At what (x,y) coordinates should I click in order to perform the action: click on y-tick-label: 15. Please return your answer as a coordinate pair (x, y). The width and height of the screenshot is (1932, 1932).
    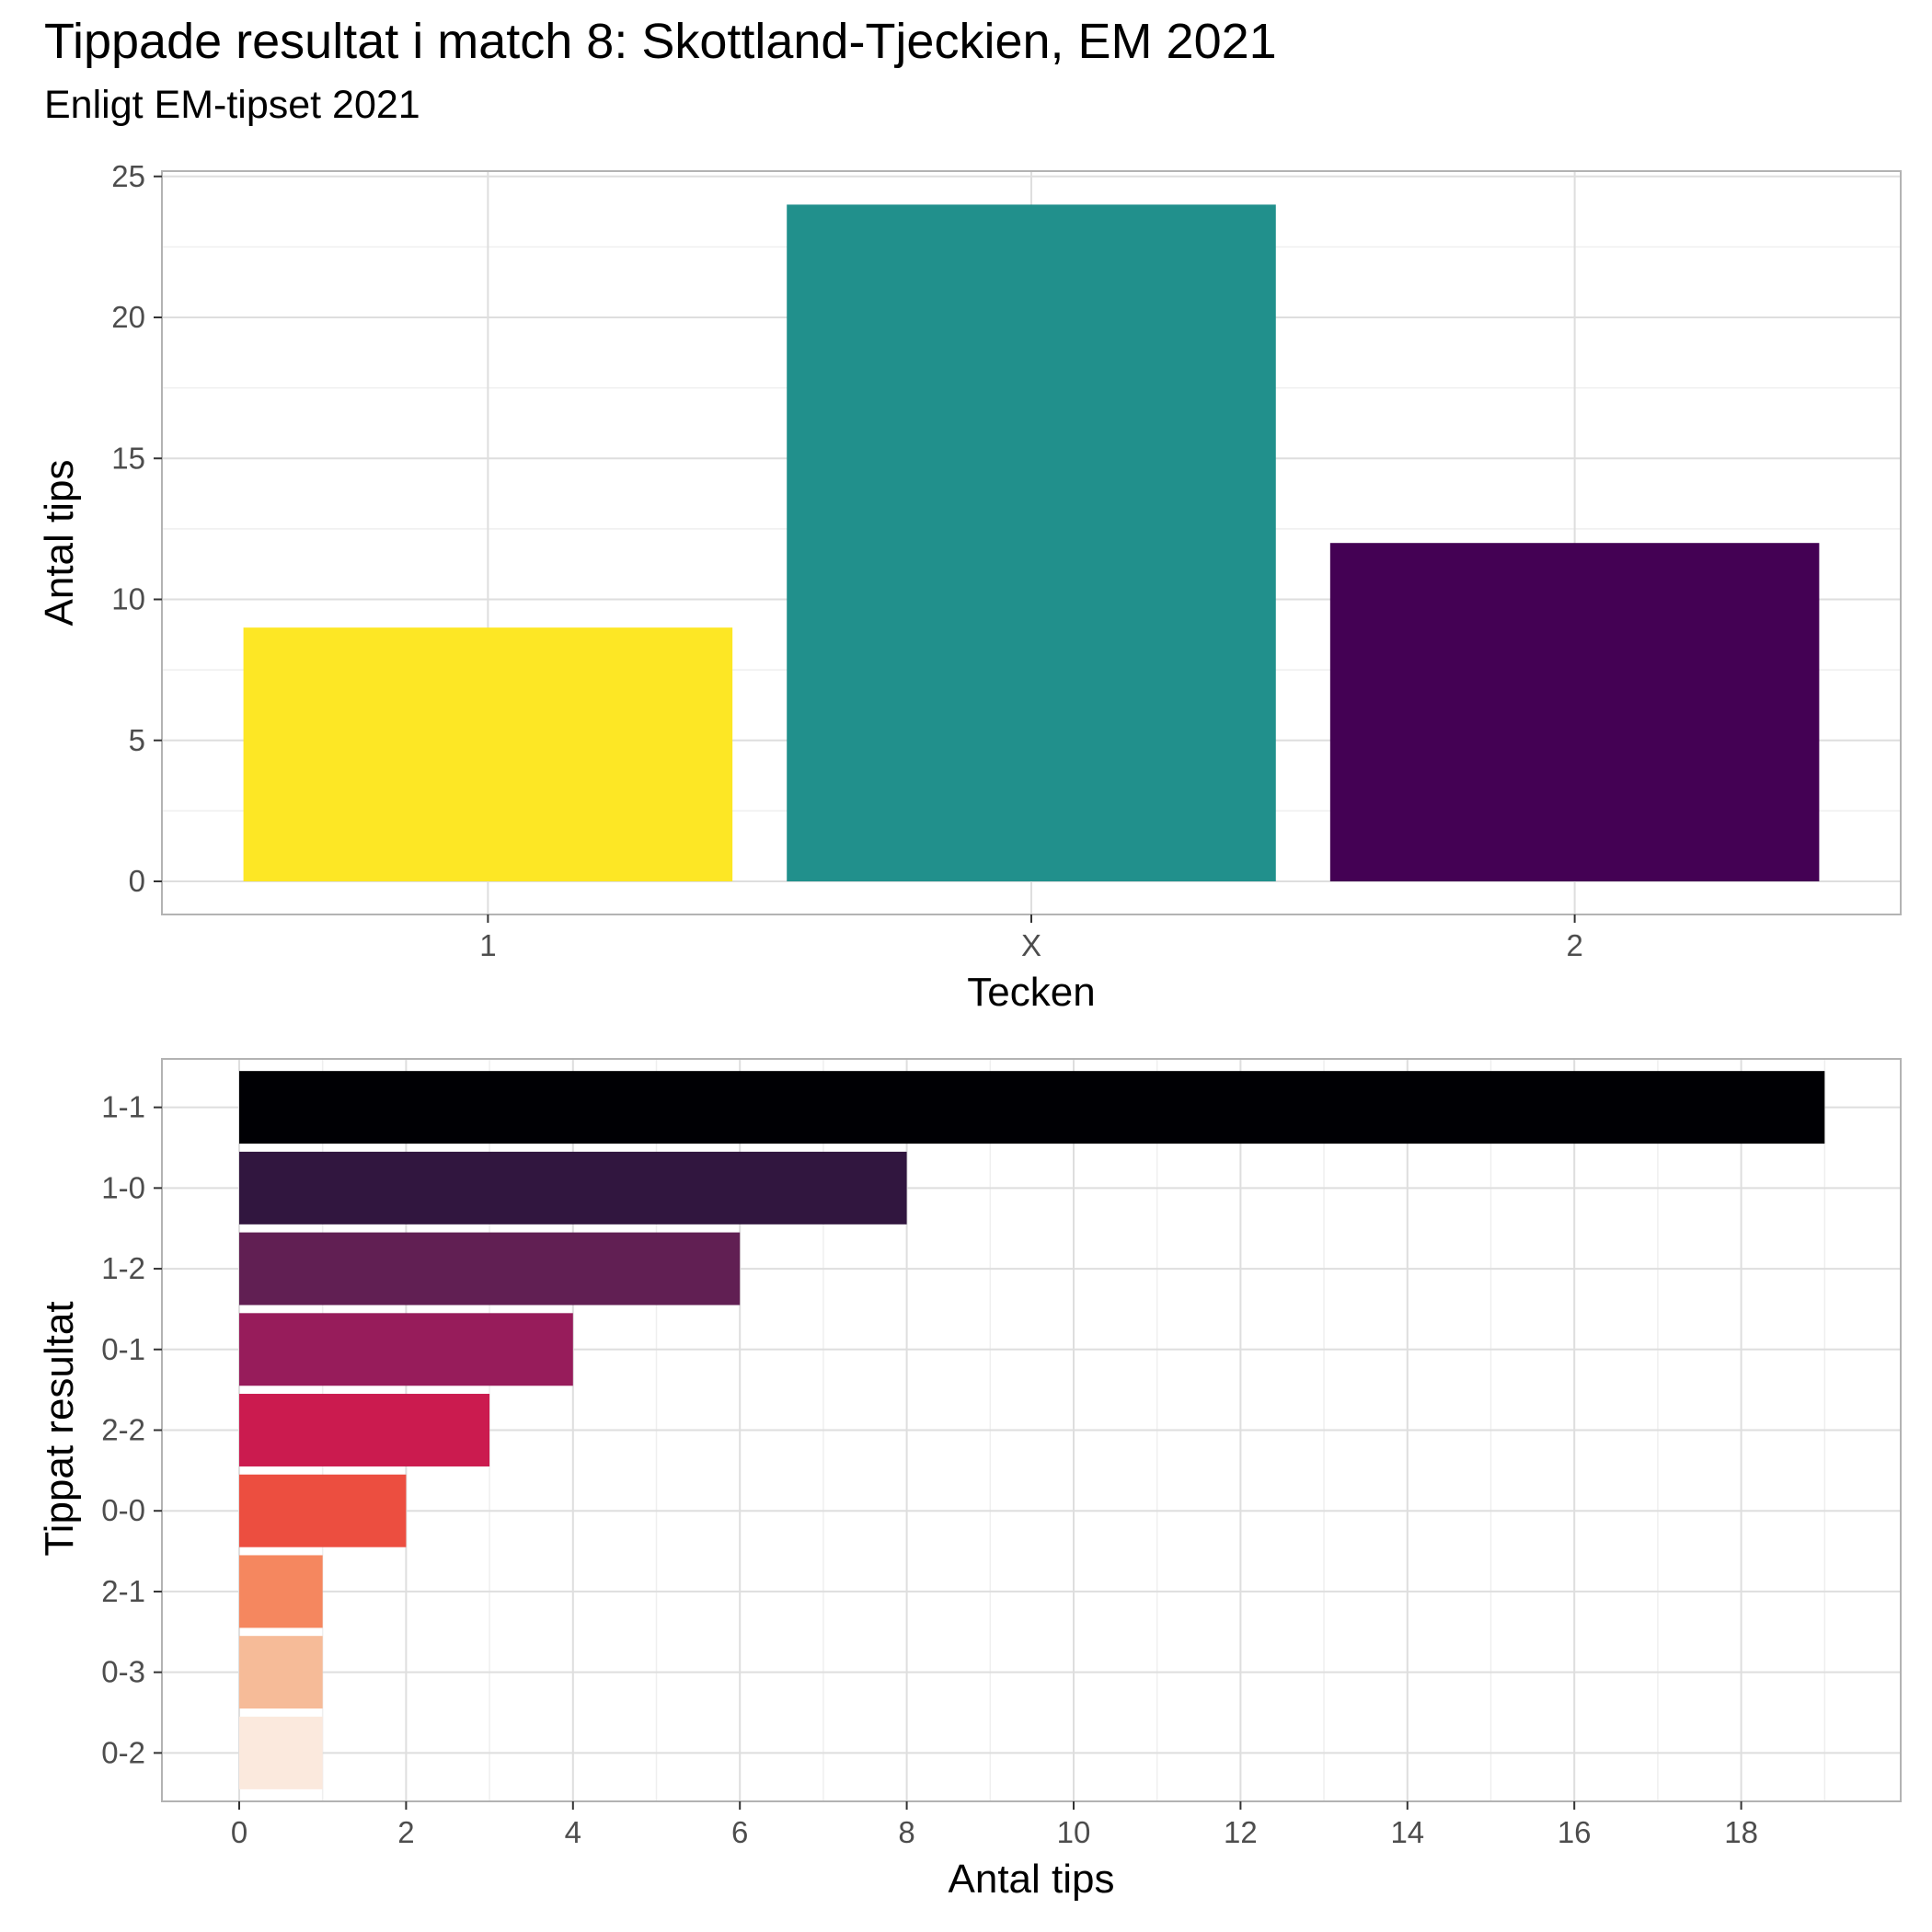
    Looking at the image, I should click on (128, 458).